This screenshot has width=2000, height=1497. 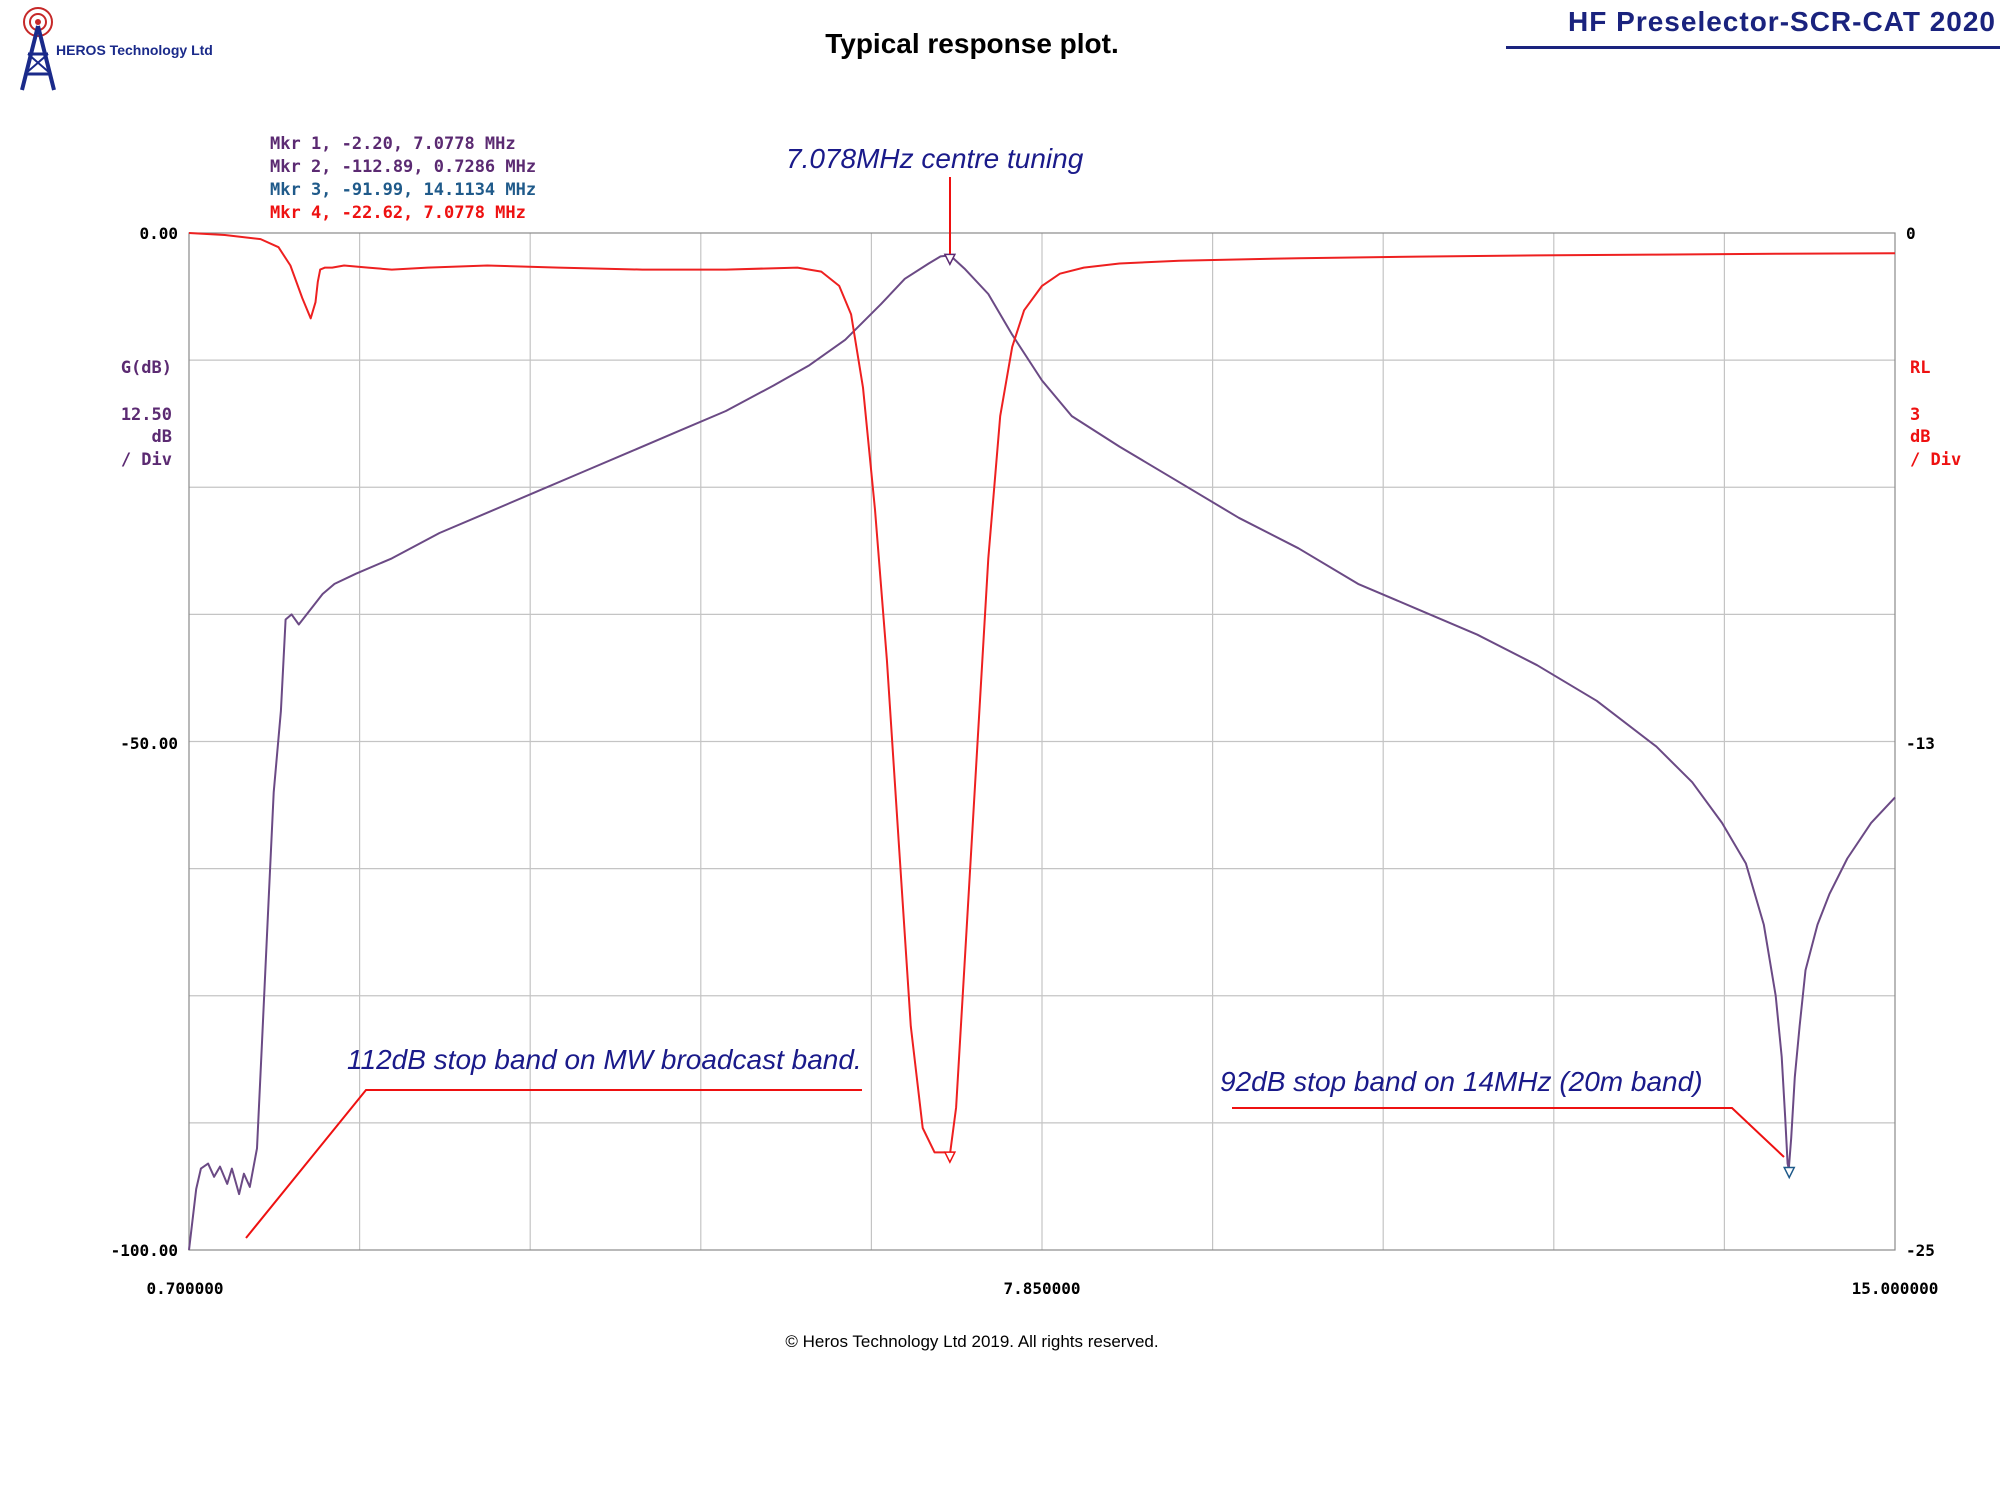 I want to click on right-axis-tick: -25, so click(x=1920, y=1250).